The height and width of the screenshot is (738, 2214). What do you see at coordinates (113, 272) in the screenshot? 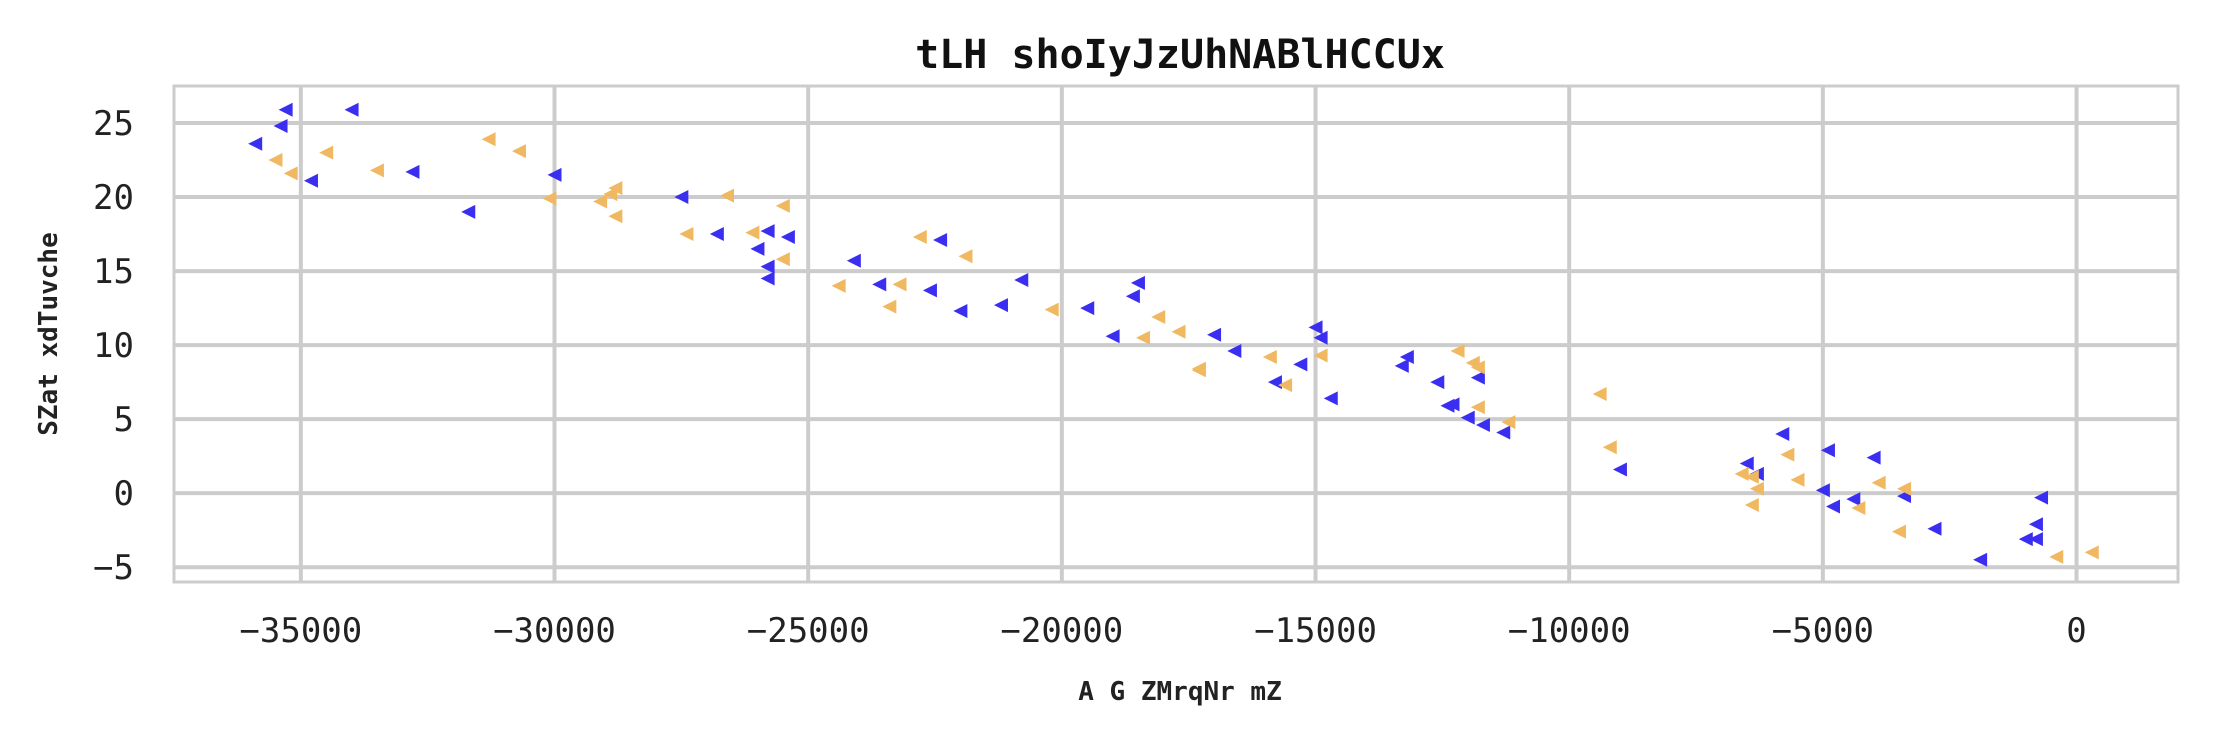
I see `y-tick-label: 15` at bounding box center [113, 272].